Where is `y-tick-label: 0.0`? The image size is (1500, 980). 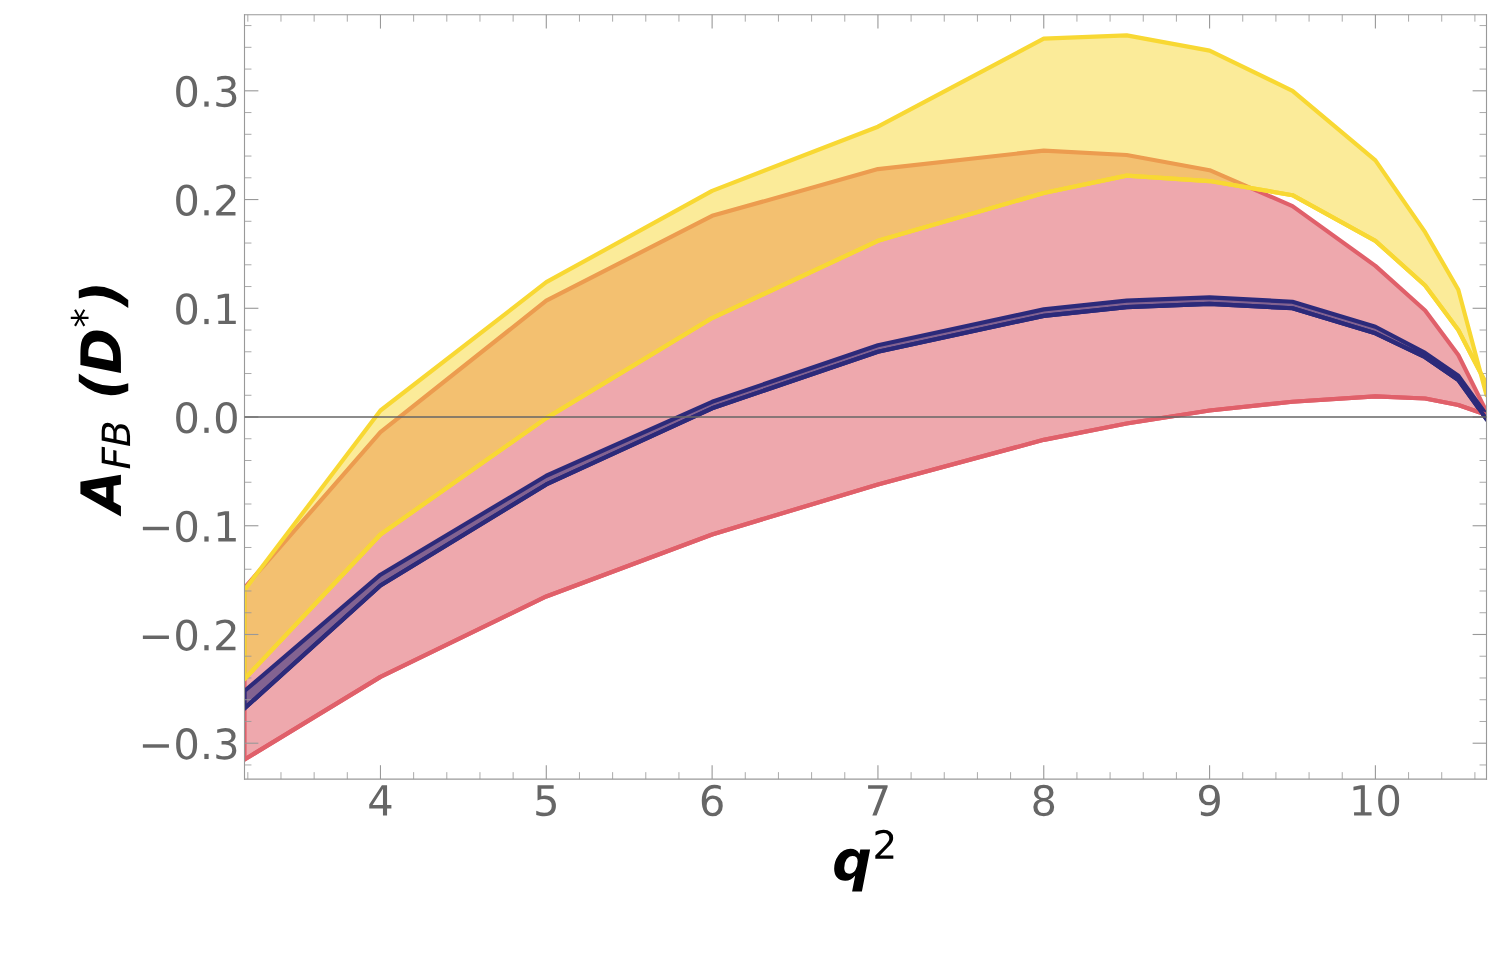 y-tick-label: 0.0 is located at coordinates (206, 417).